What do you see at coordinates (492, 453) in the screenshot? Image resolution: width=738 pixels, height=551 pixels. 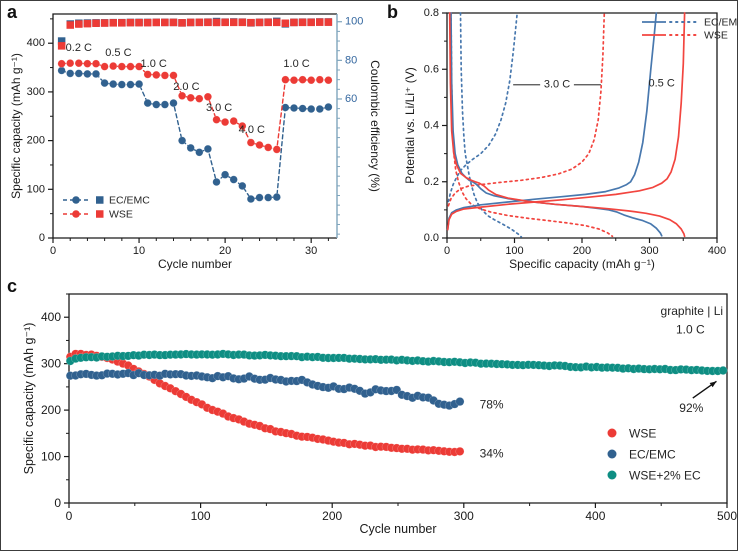 I see `annotation-text: 34%` at bounding box center [492, 453].